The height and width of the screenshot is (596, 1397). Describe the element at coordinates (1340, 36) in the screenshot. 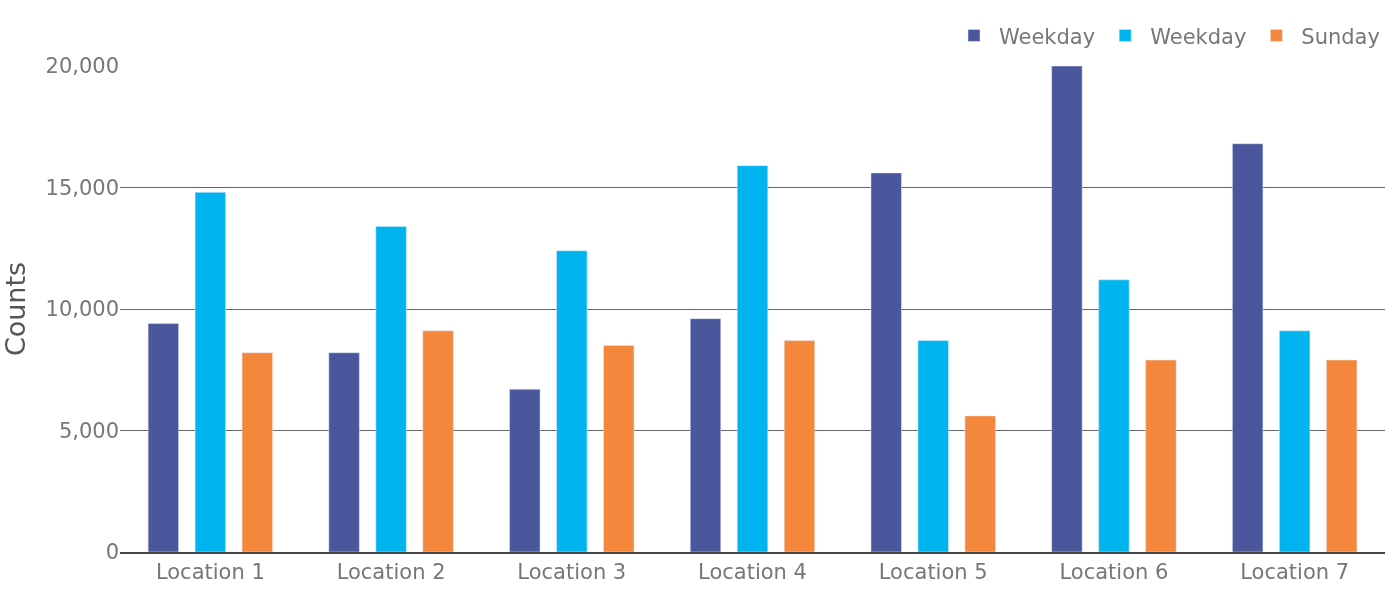

I see `legend-label: Sunday` at that location.